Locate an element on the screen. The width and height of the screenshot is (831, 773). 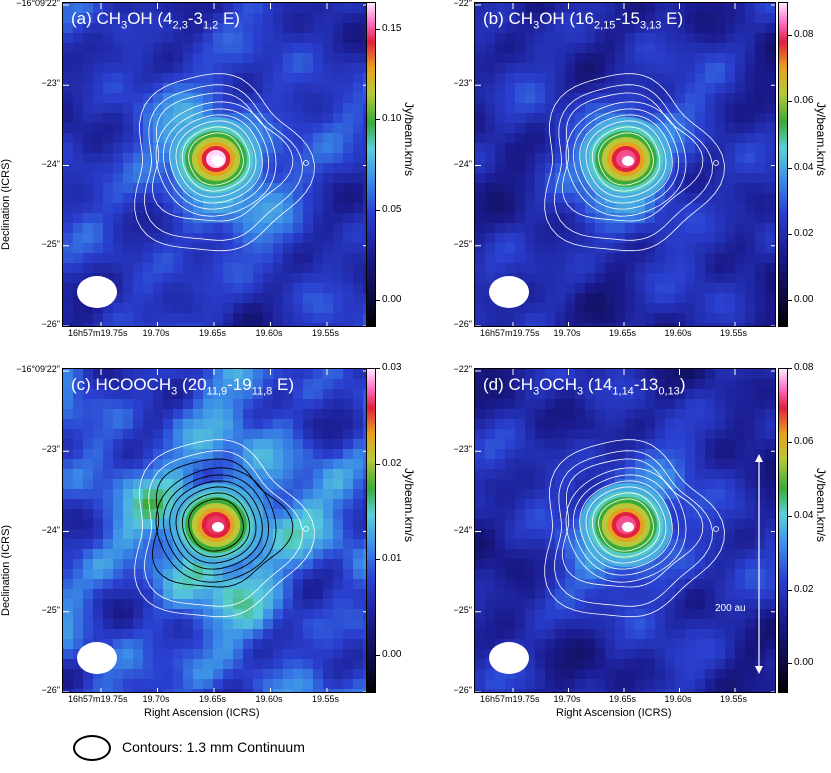
panel-title-1: (b) CH3OH (162,15-153,13 E) is located at coordinates (583, 20).